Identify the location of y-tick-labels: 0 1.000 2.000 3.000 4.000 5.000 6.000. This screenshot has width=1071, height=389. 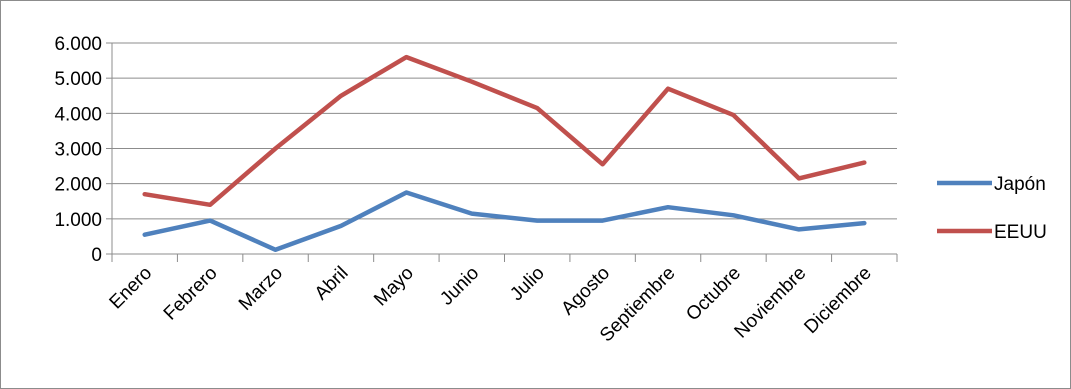
(78, 150).